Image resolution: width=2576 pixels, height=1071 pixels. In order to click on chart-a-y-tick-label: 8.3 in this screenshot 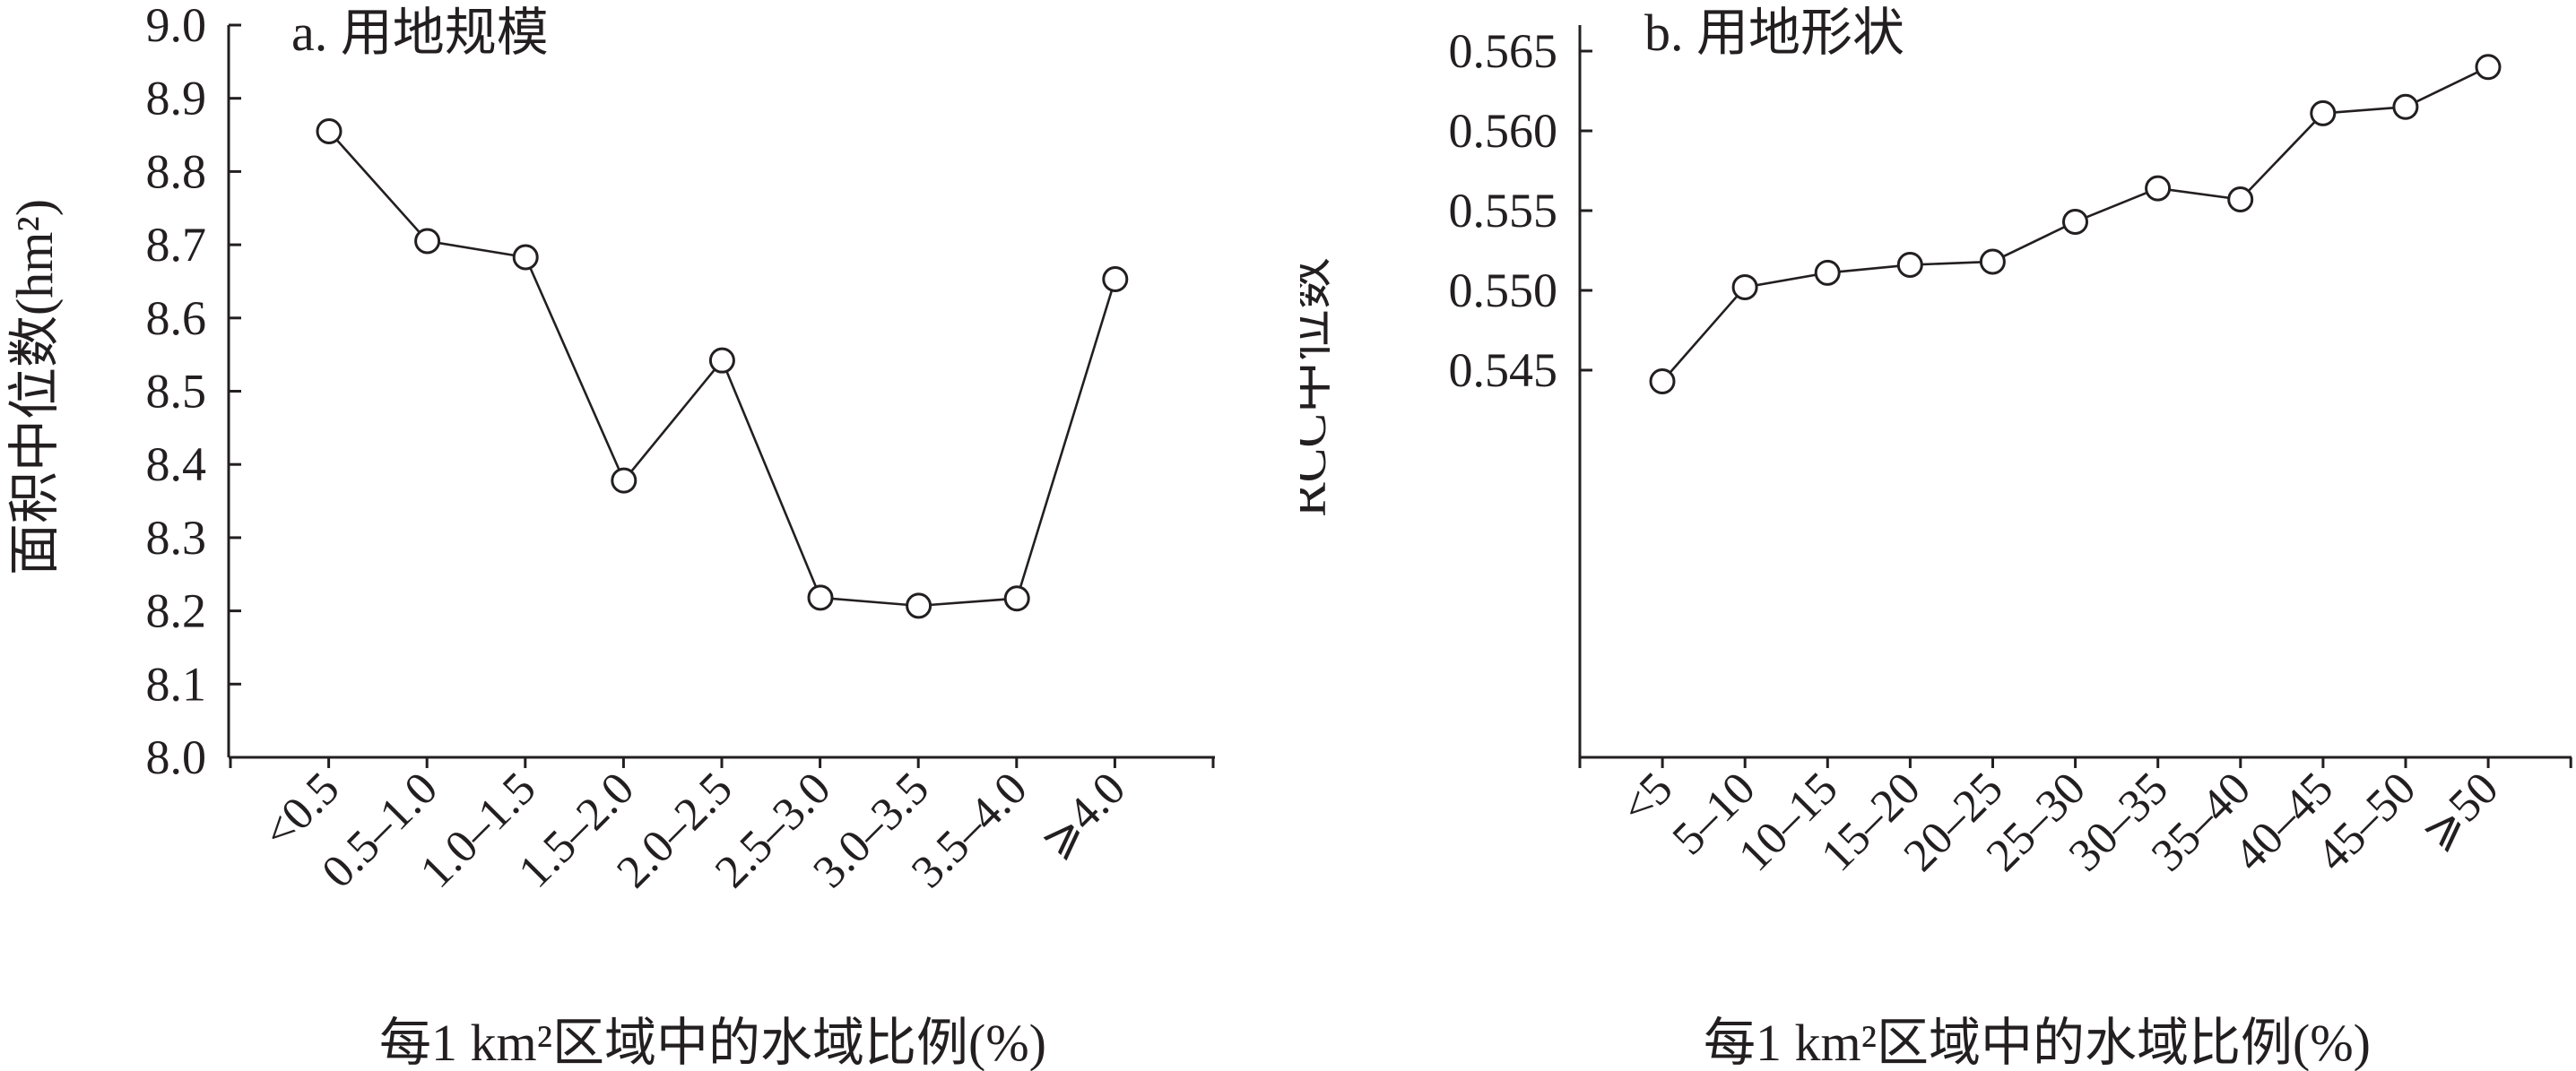, I will do `click(176, 538)`.